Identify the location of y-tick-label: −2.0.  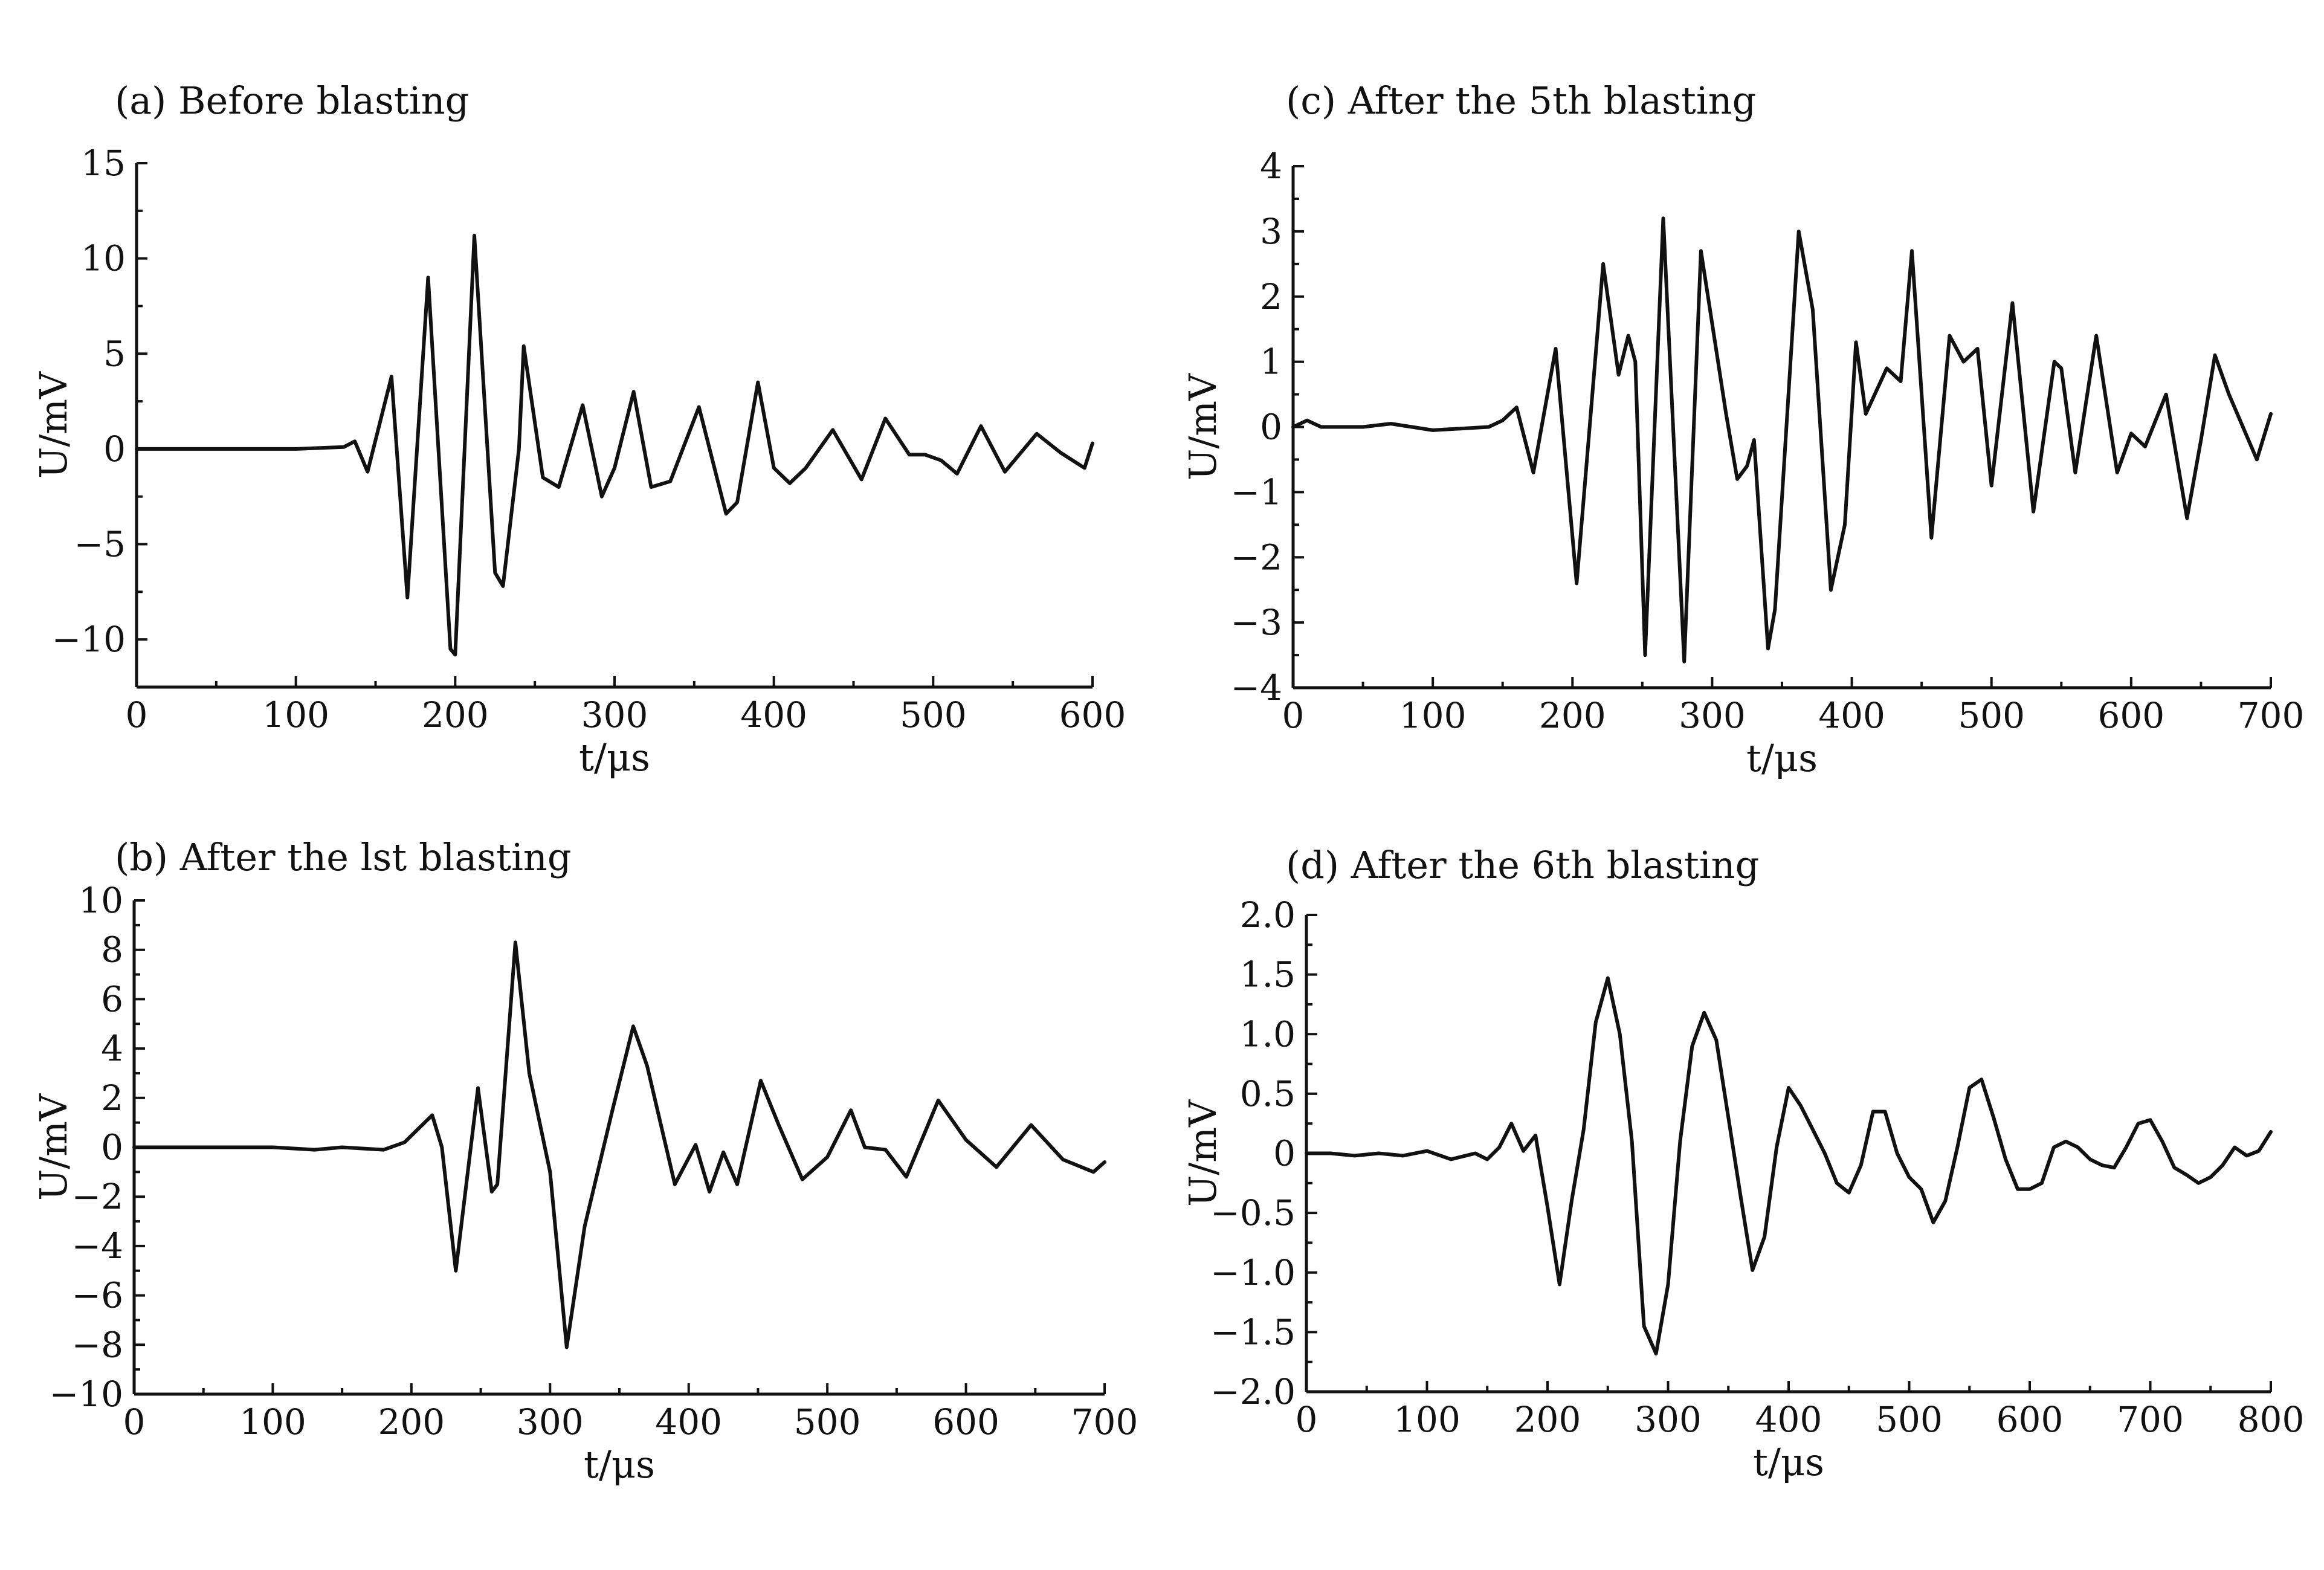
(1253, 1391).